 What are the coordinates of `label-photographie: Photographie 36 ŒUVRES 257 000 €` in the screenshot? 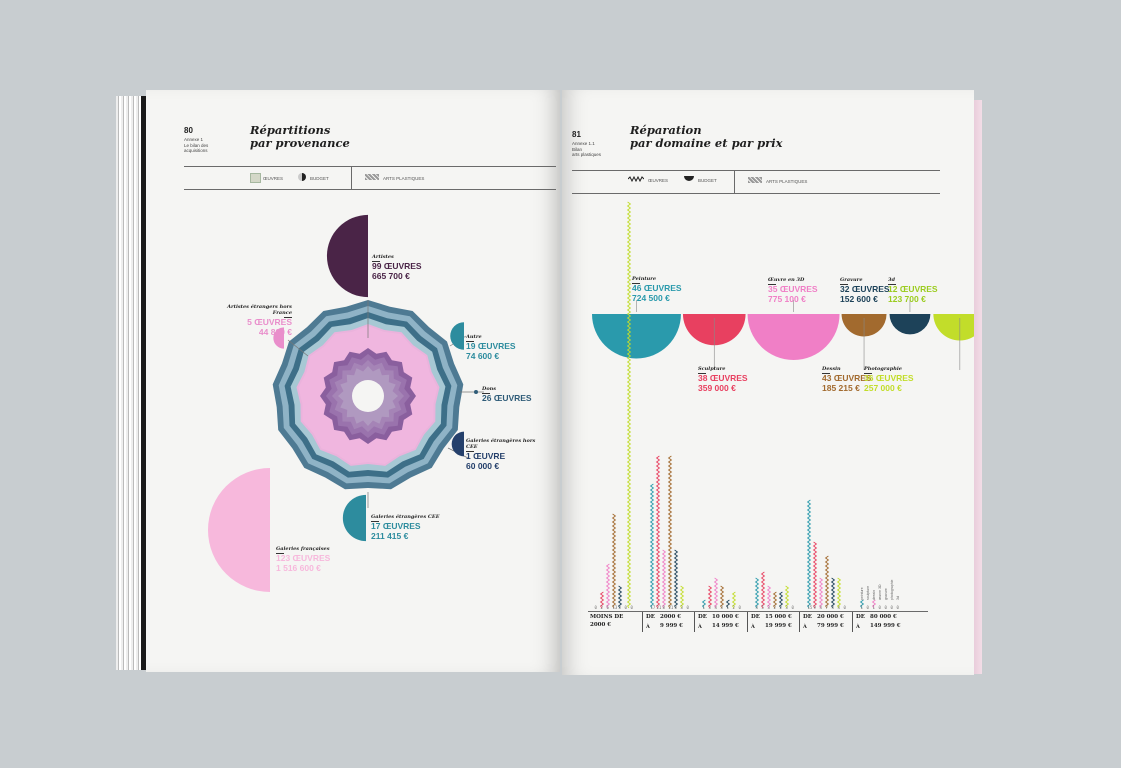 It's located at (889, 379).